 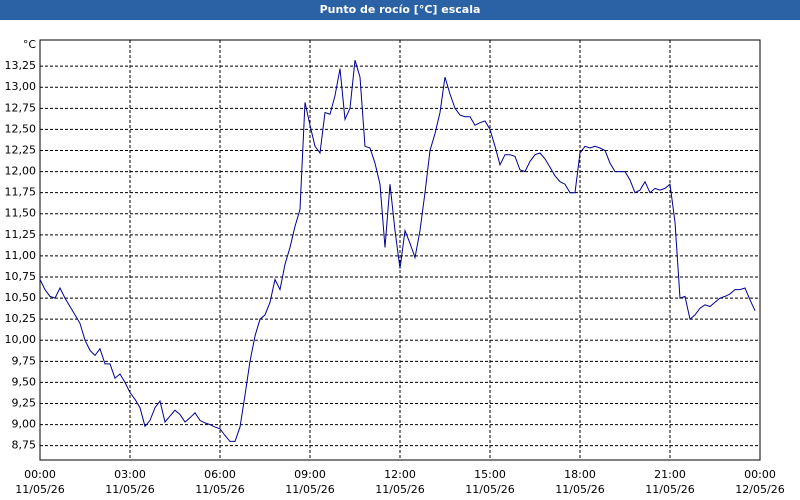 What do you see at coordinates (21, 255) in the screenshot?
I see `y-tick-label: 11,00` at bounding box center [21, 255].